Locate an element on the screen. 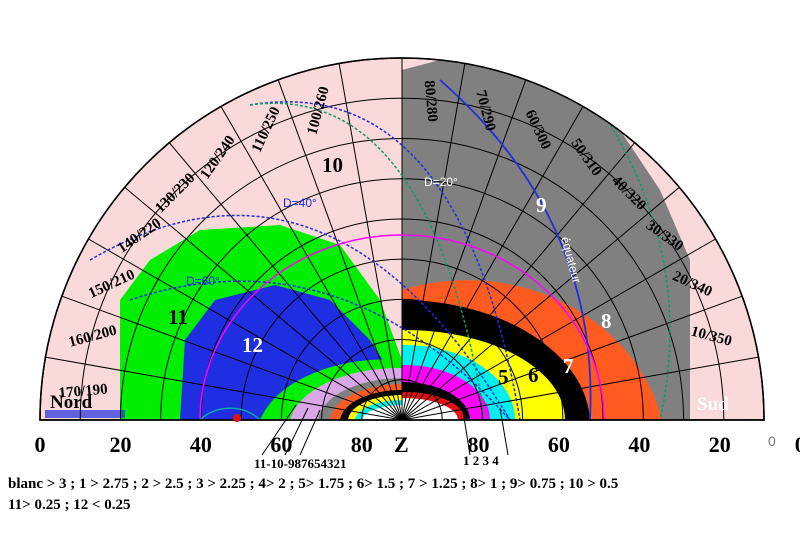  region-label-5: 5 is located at coordinates (503, 377).